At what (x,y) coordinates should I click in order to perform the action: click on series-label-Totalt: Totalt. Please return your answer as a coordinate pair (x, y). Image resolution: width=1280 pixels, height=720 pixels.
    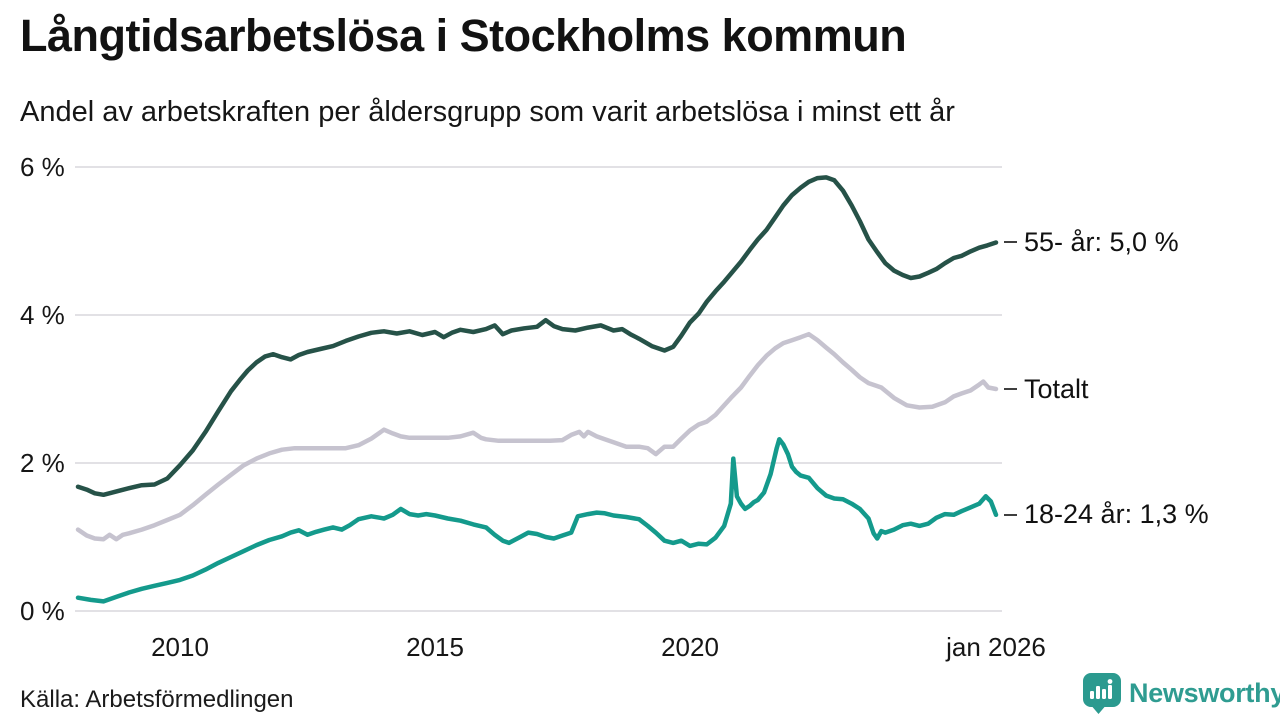
    Looking at the image, I should click on (1046, 389).